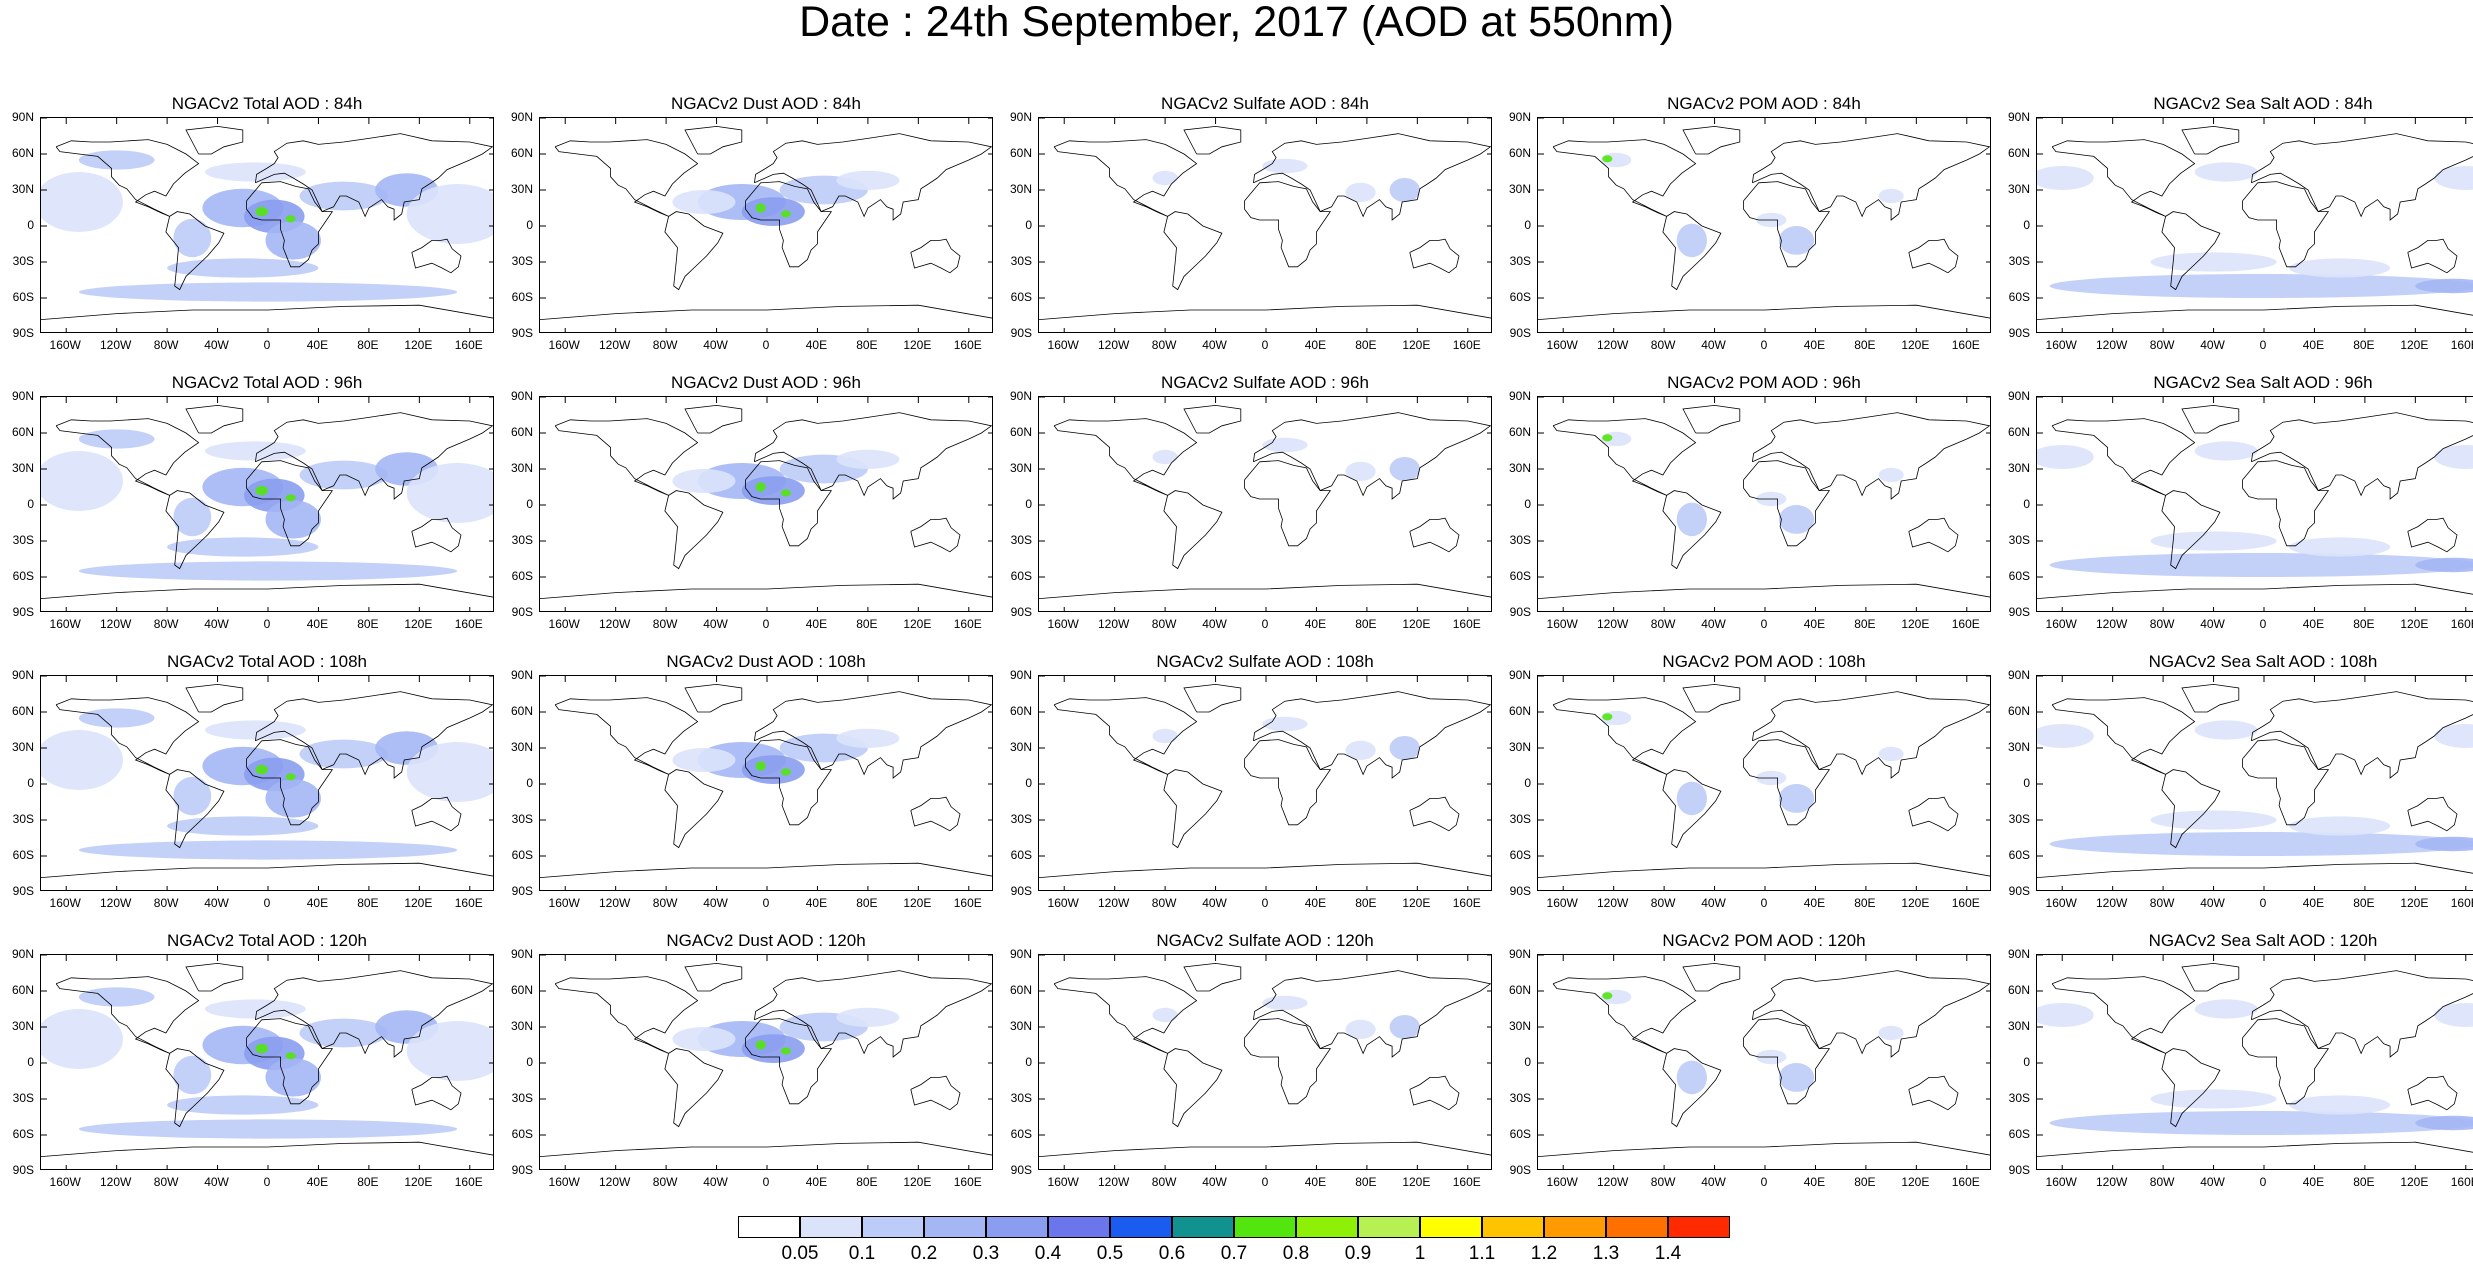 The height and width of the screenshot is (1264, 2473). What do you see at coordinates (1663, 903) in the screenshot?
I see `lon-label: 80W` at bounding box center [1663, 903].